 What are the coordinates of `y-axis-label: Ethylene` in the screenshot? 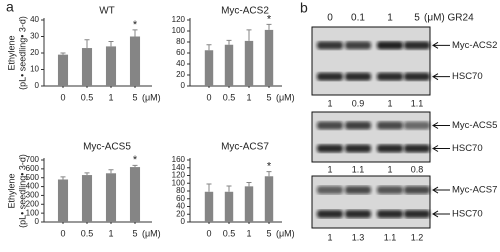 It's located at (11, 52).